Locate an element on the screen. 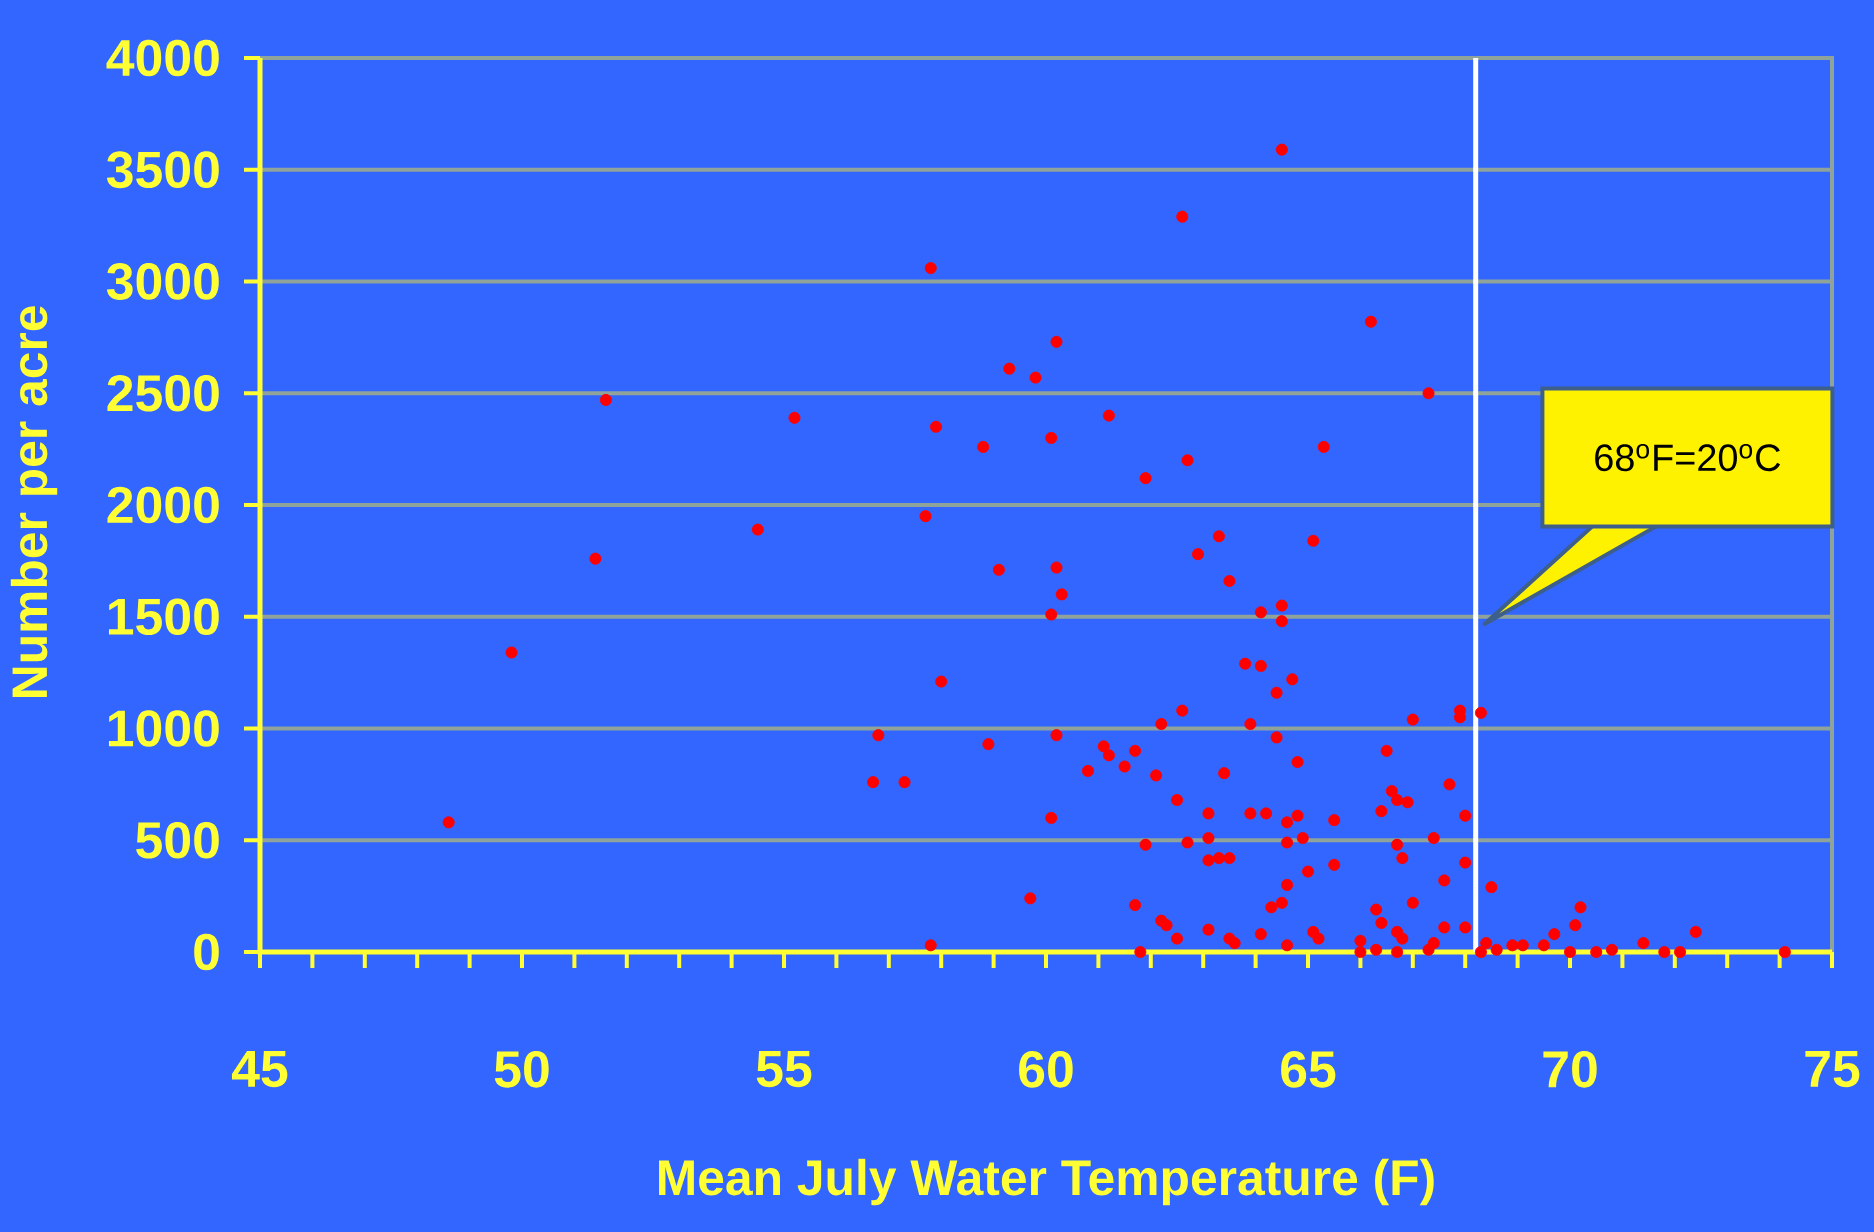 This screenshot has width=1874, height=1232. x-tick-label: 55 is located at coordinates (784, 1069).